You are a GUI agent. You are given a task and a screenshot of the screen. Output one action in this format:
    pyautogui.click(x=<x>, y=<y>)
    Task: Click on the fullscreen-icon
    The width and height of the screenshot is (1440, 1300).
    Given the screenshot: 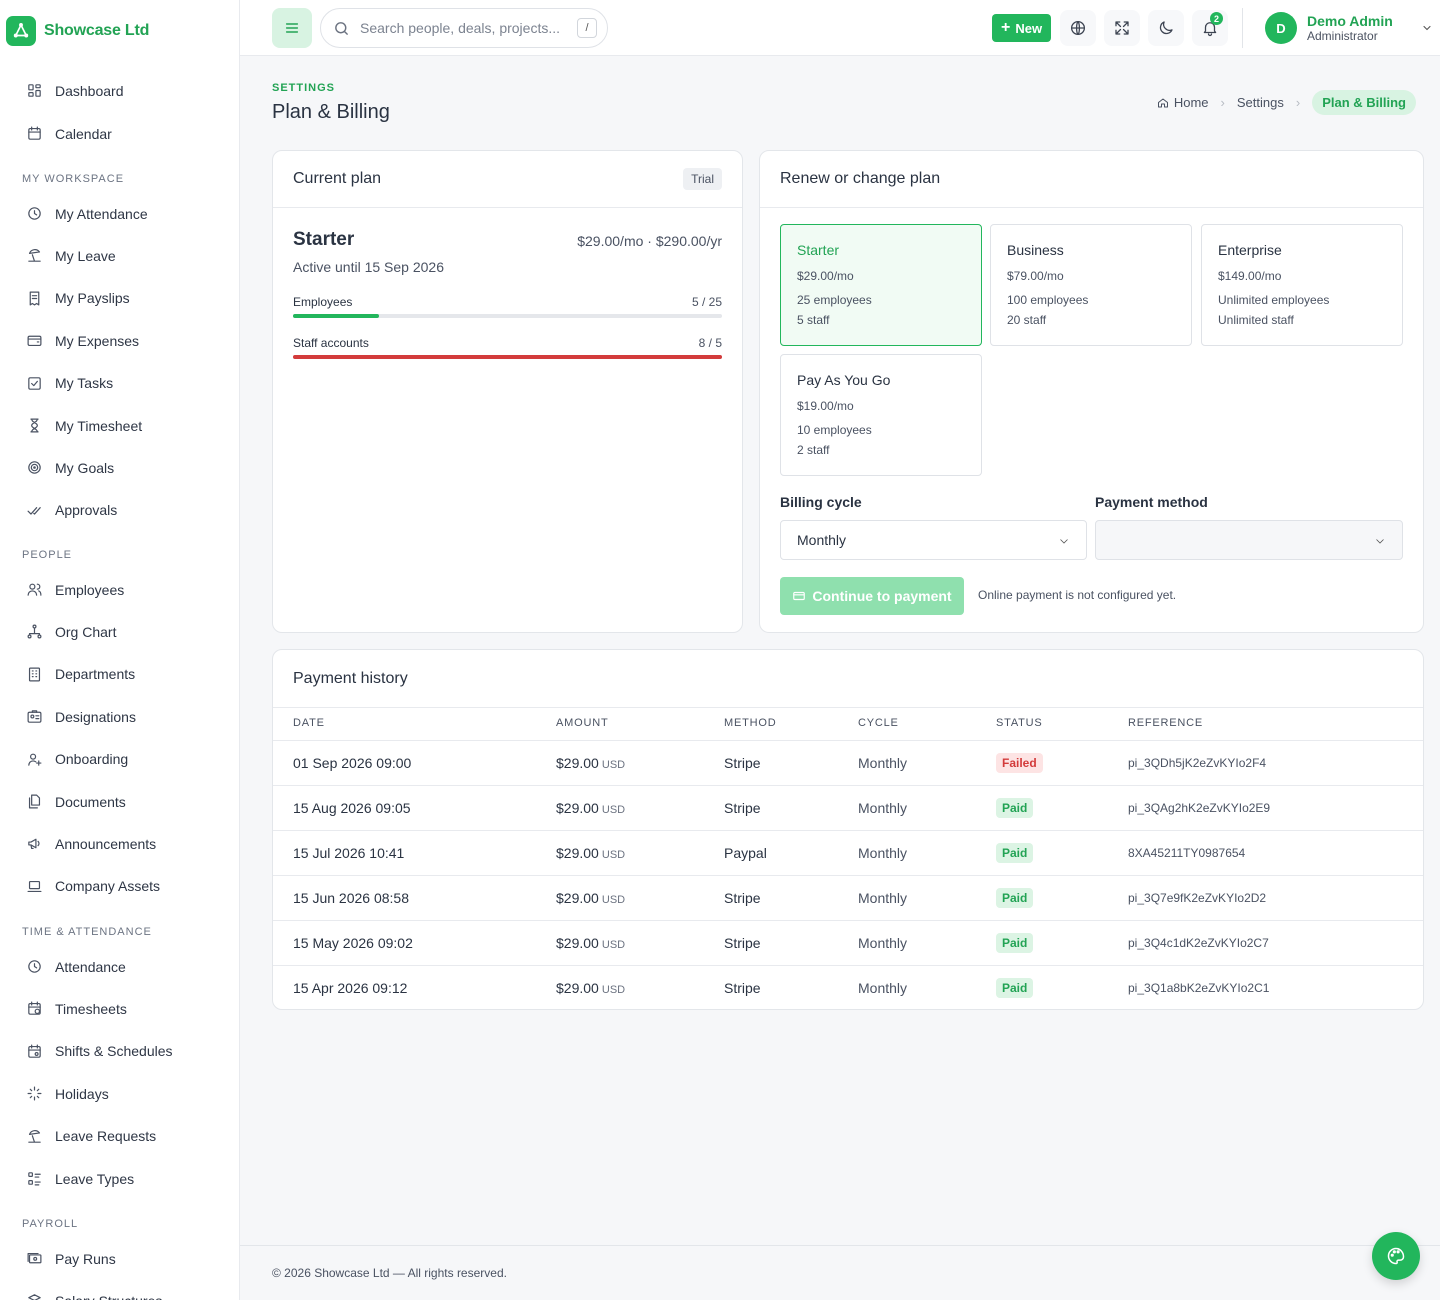 What is the action you would take?
    pyautogui.click(x=1122, y=28)
    